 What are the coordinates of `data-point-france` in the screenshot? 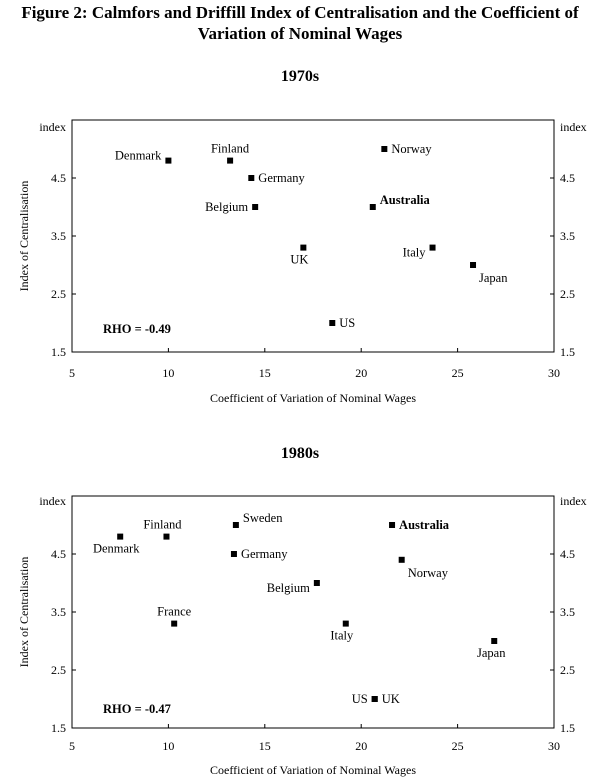 It's located at (174, 623).